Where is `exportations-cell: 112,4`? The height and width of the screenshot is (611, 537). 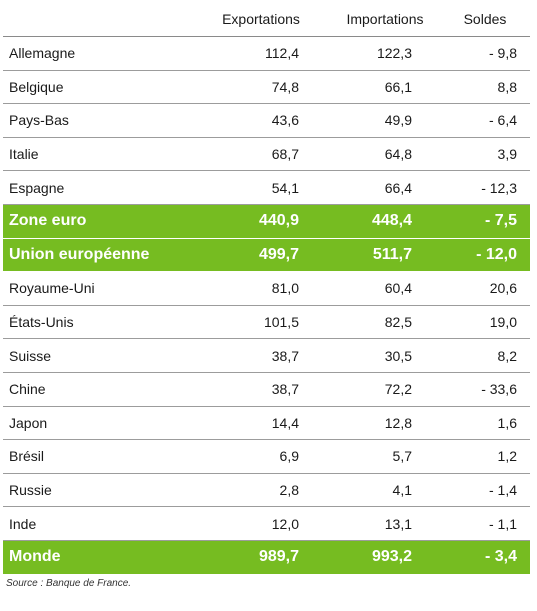 exportations-cell: 112,4 is located at coordinates (282, 53).